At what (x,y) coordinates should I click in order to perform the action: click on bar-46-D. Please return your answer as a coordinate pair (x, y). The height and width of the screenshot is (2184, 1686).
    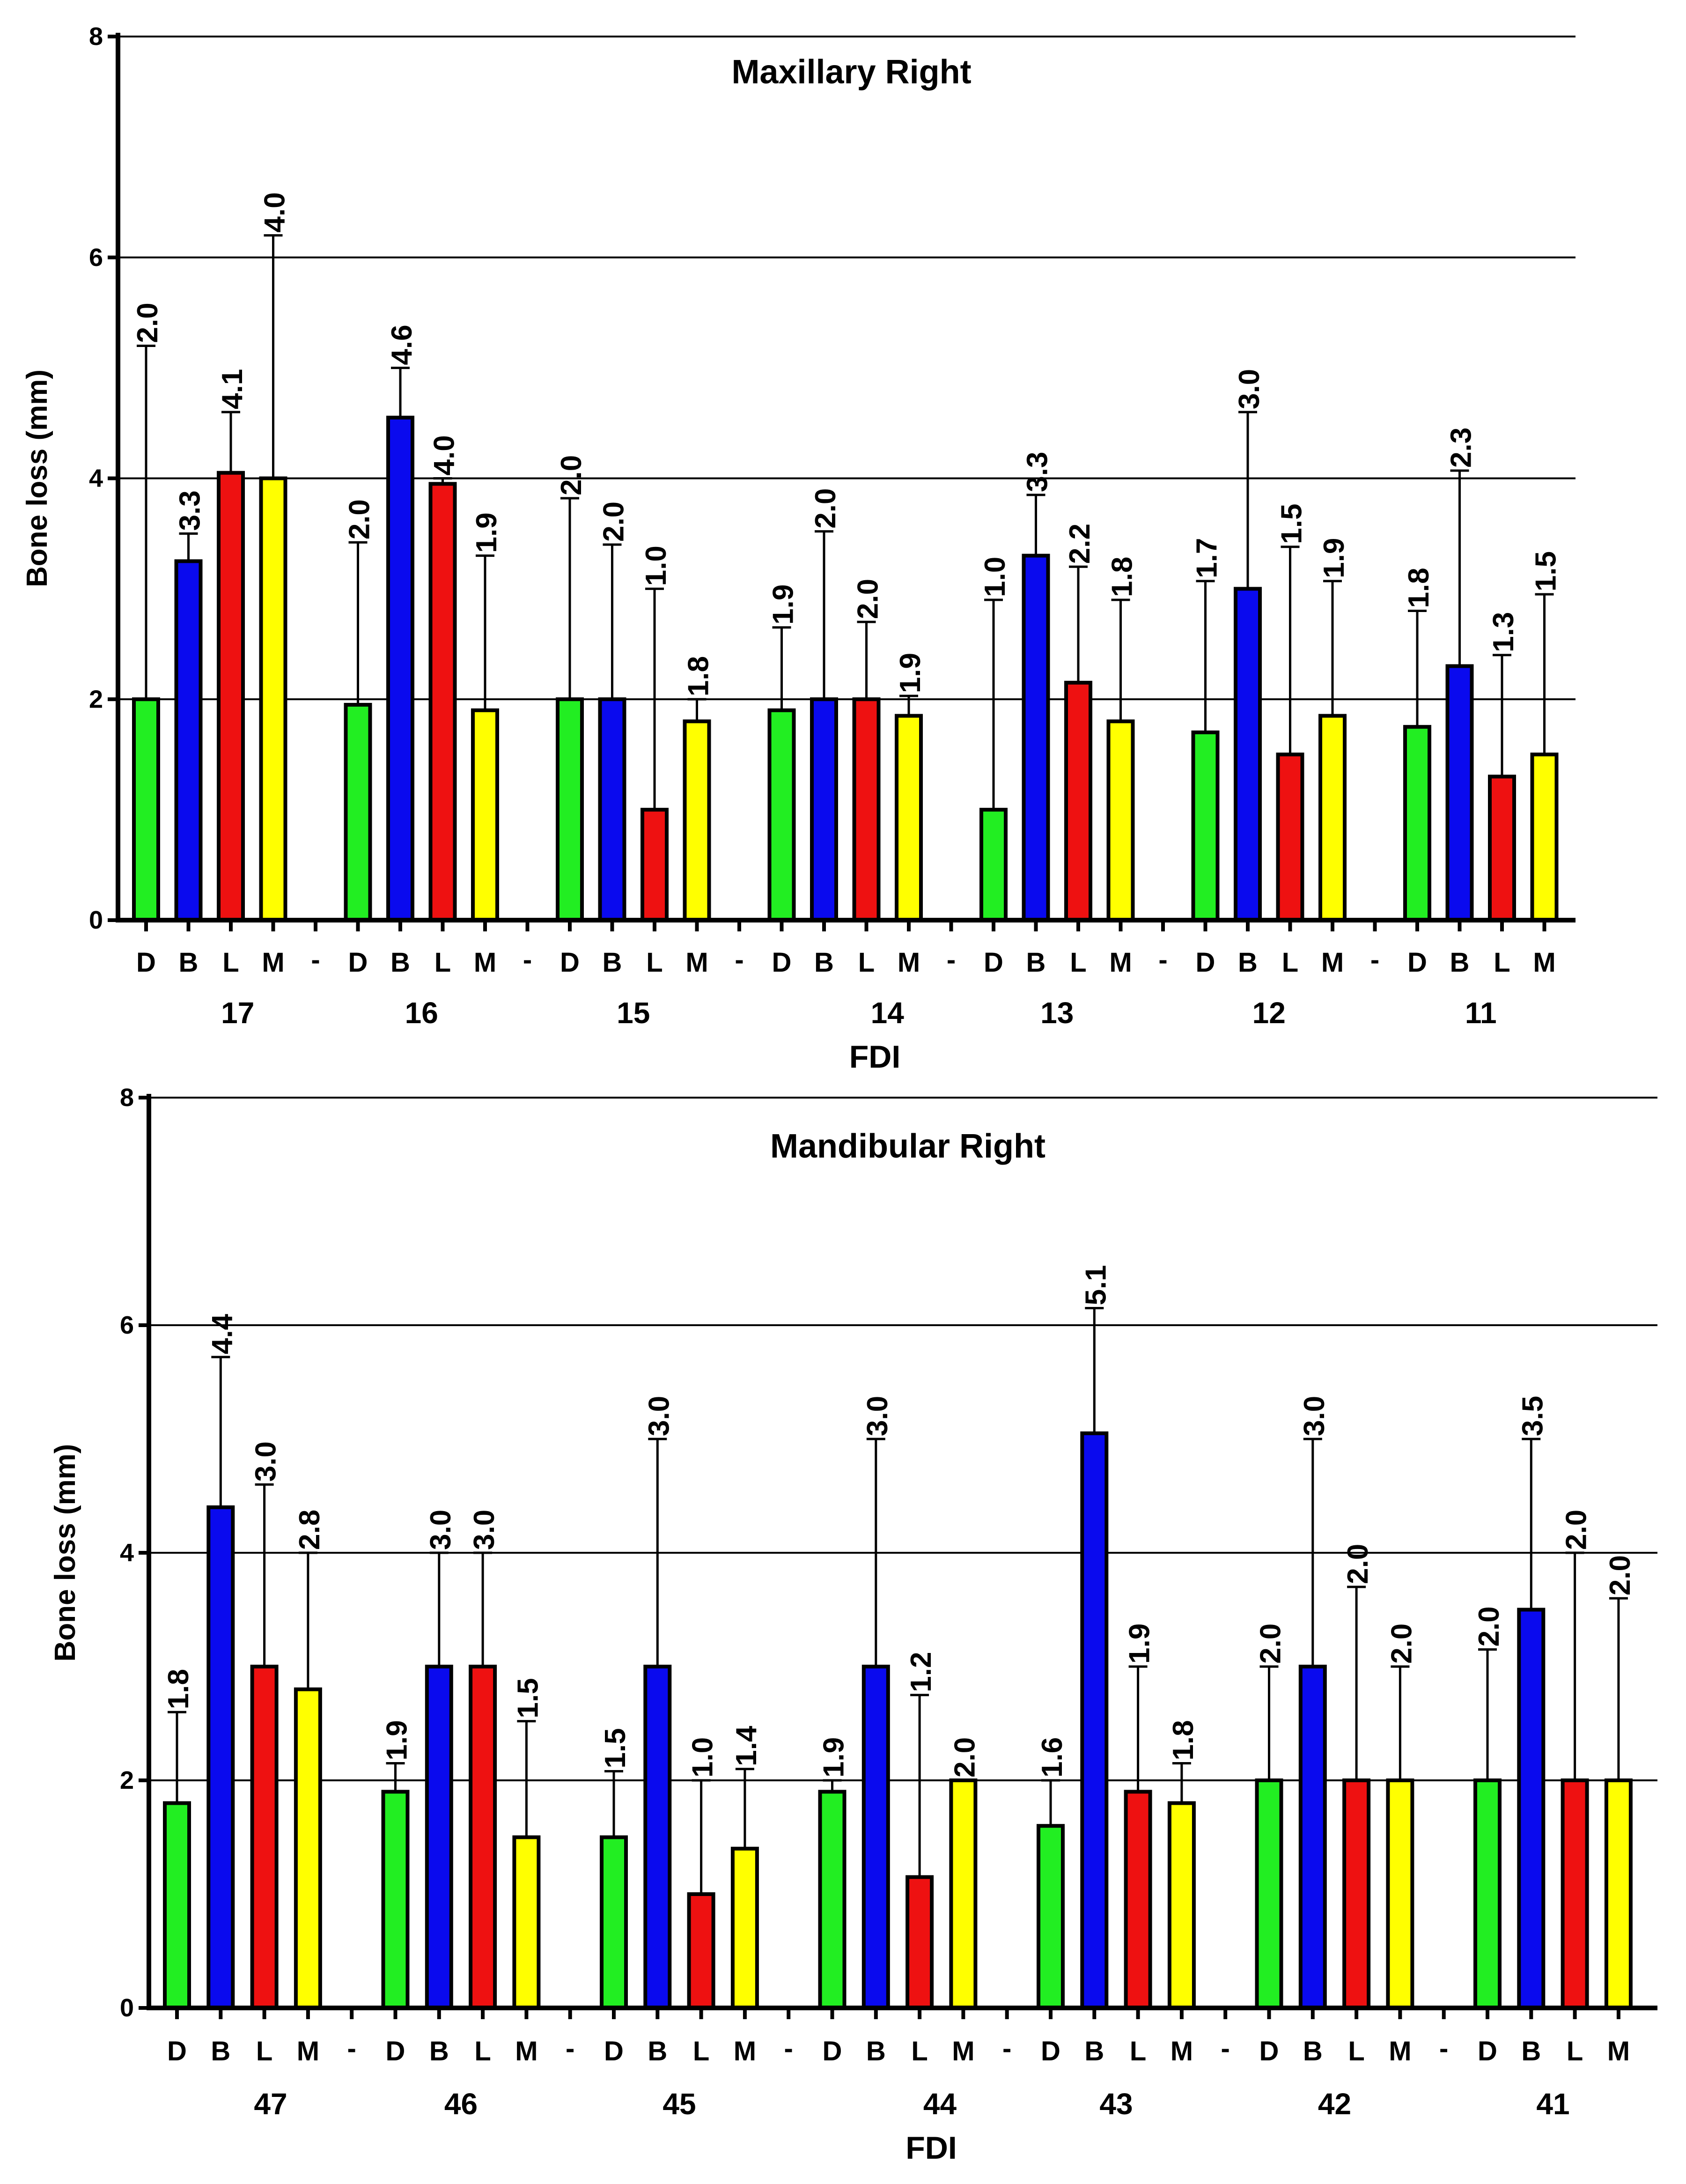
    Looking at the image, I should click on (396, 1900).